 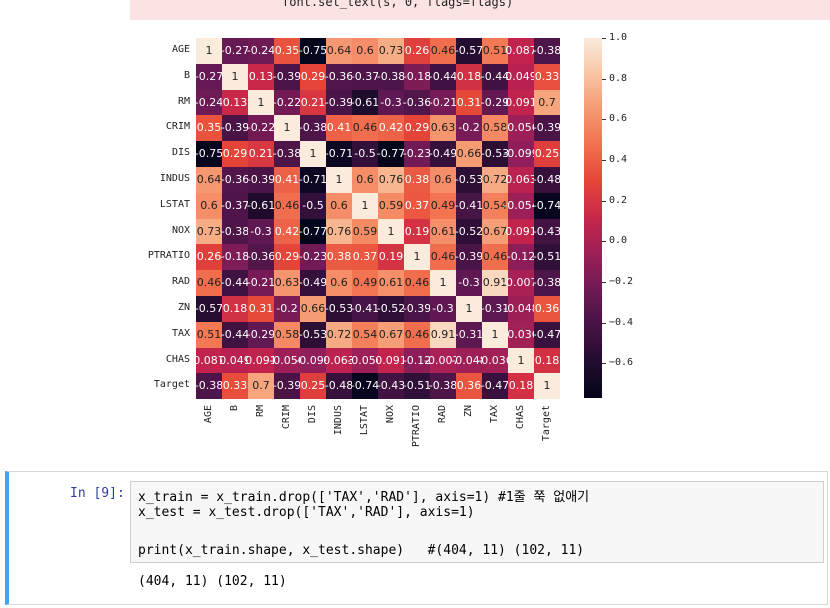 What do you see at coordinates (235, 102) in the screenshot?
I see `heatmap-cell-value: 0.13` at bounding box center [235, 102].